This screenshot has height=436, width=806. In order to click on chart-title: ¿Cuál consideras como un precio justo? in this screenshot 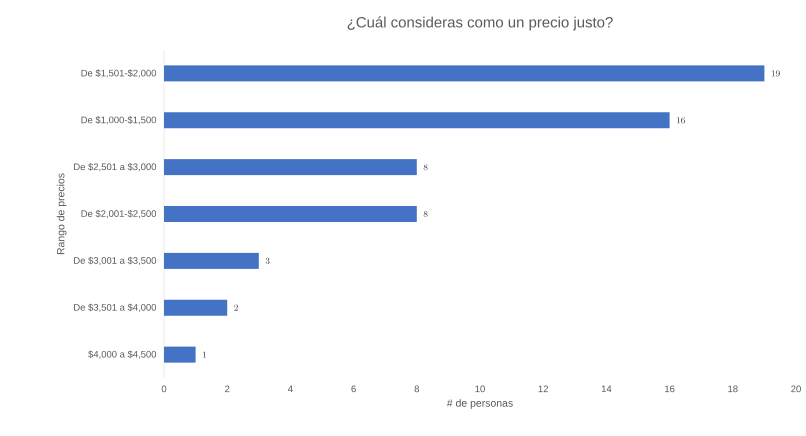, I will do `click(480, 23)`.